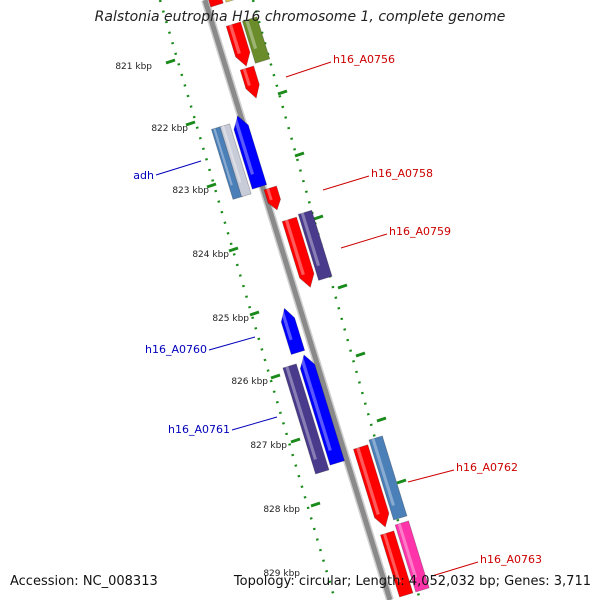  I want to click on gene-feature-h16-a0763-body, so click(412, 556).